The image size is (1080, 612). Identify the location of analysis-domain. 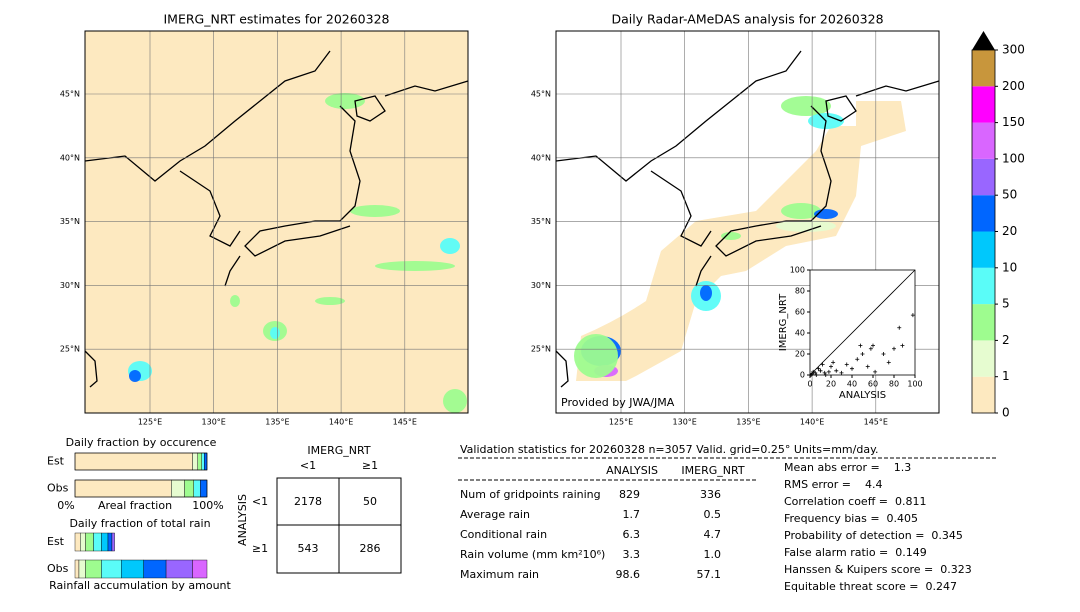
(741, 241).